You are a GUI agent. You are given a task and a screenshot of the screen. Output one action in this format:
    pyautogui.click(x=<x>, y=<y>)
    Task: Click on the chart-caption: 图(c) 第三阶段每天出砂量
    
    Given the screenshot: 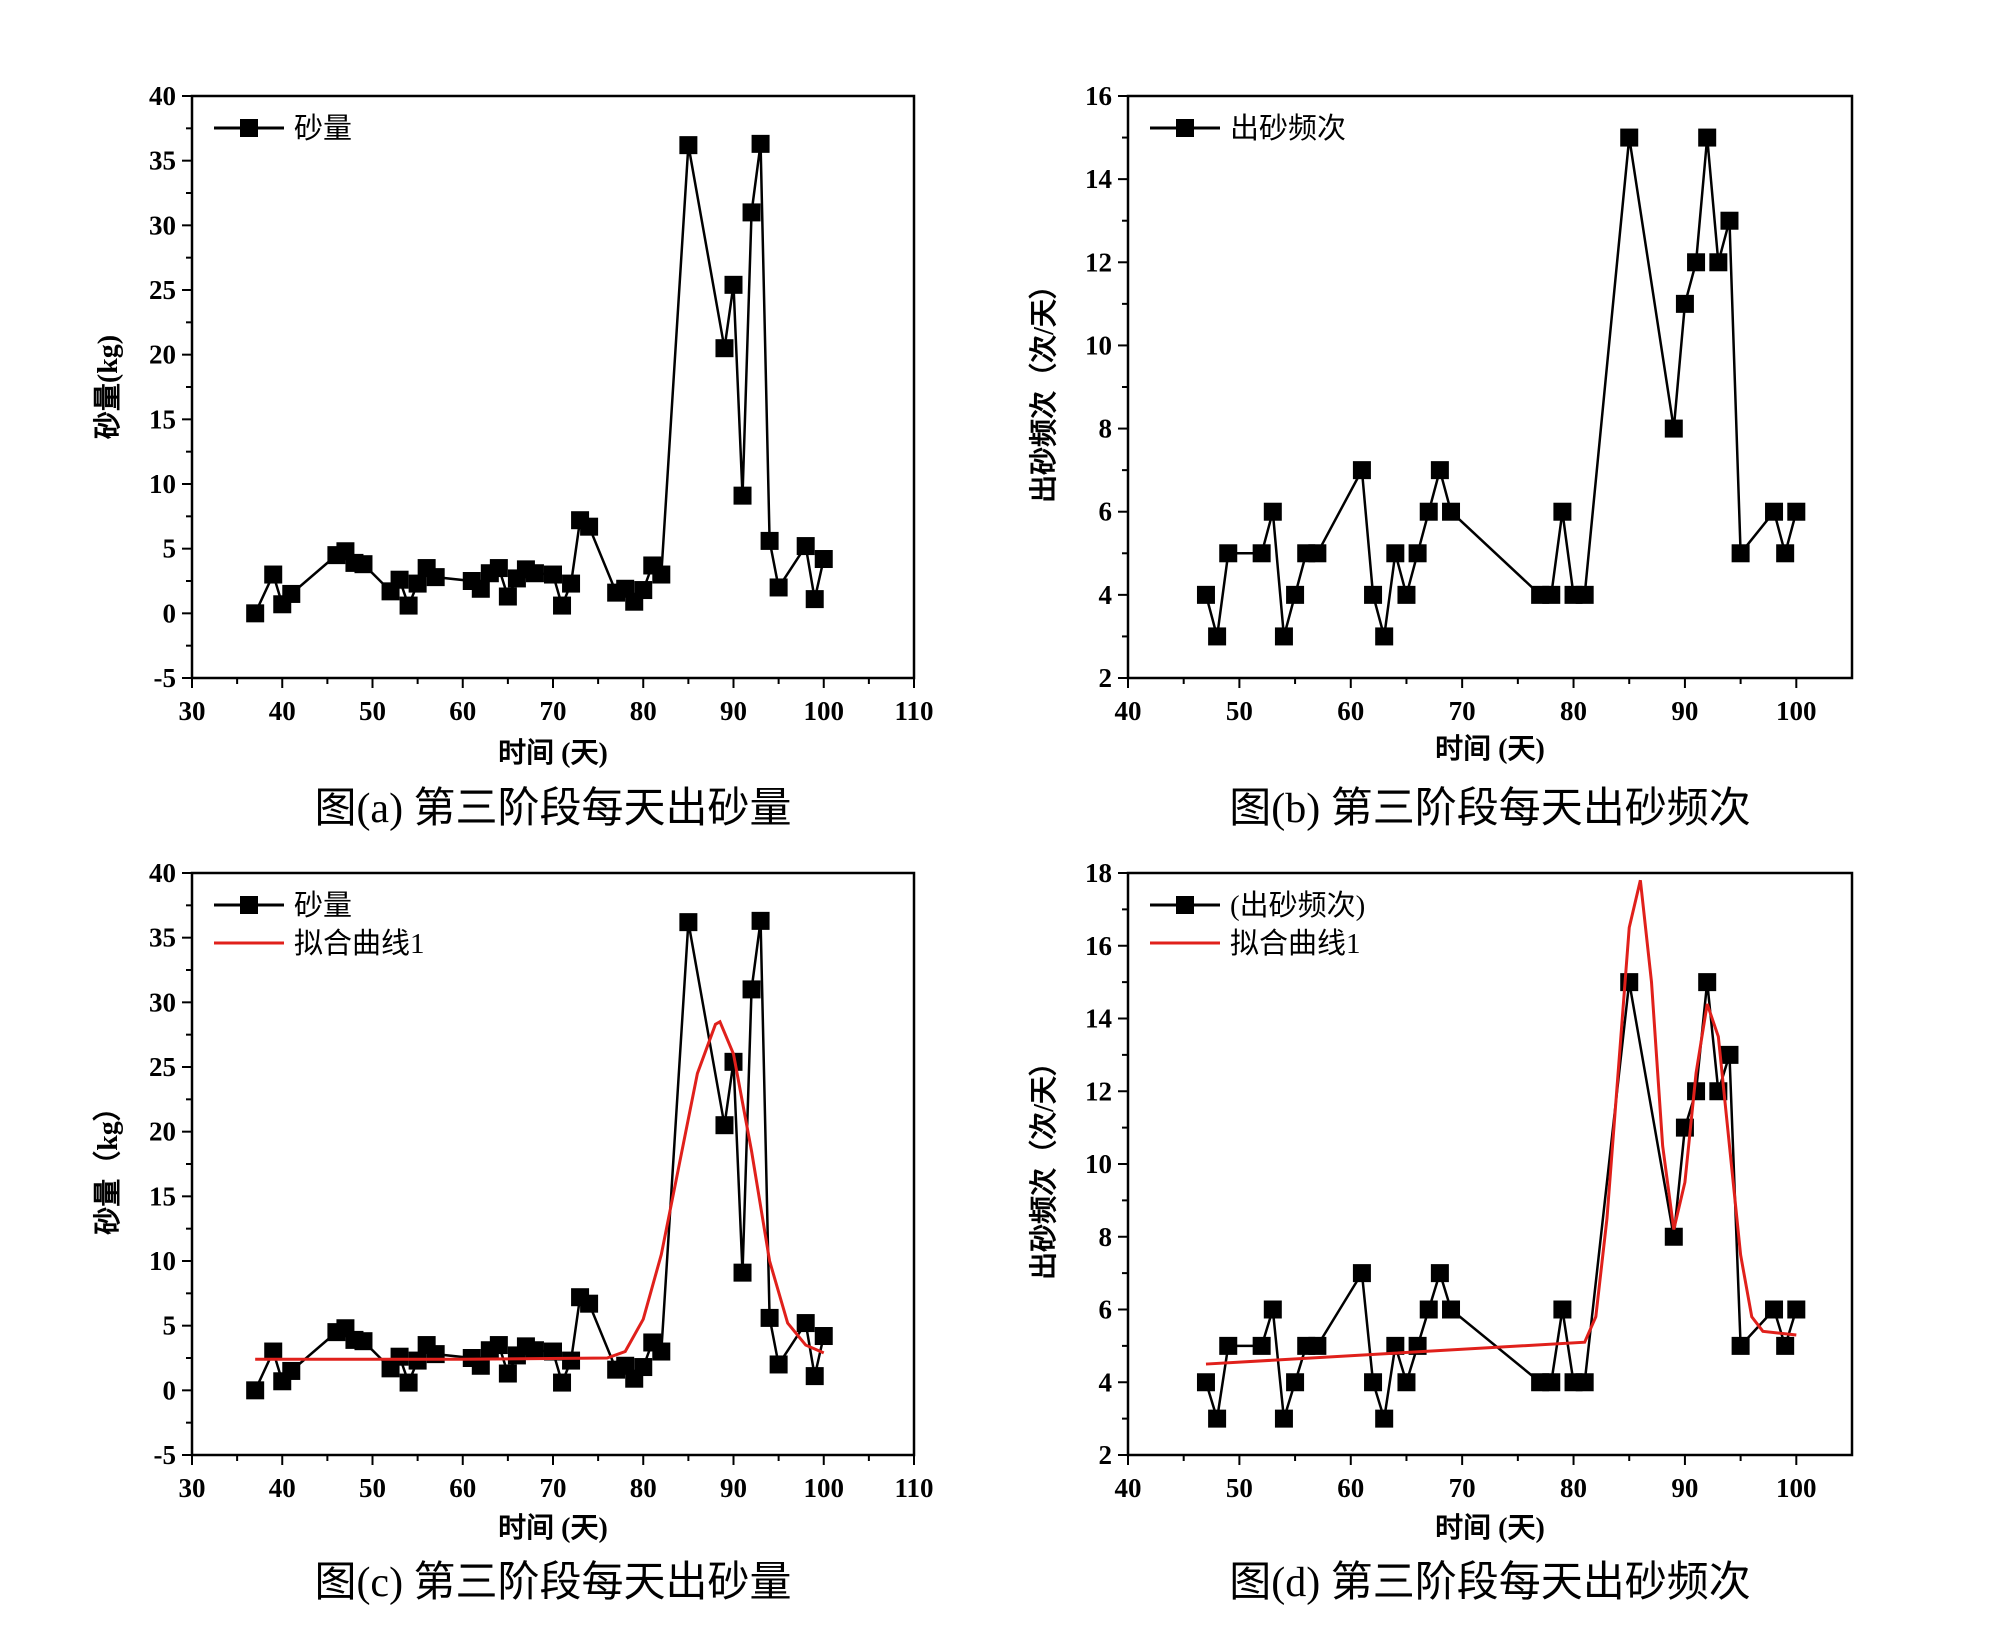 What is the action you would take?
    pyautogui.click(x=552, y=1583)
    